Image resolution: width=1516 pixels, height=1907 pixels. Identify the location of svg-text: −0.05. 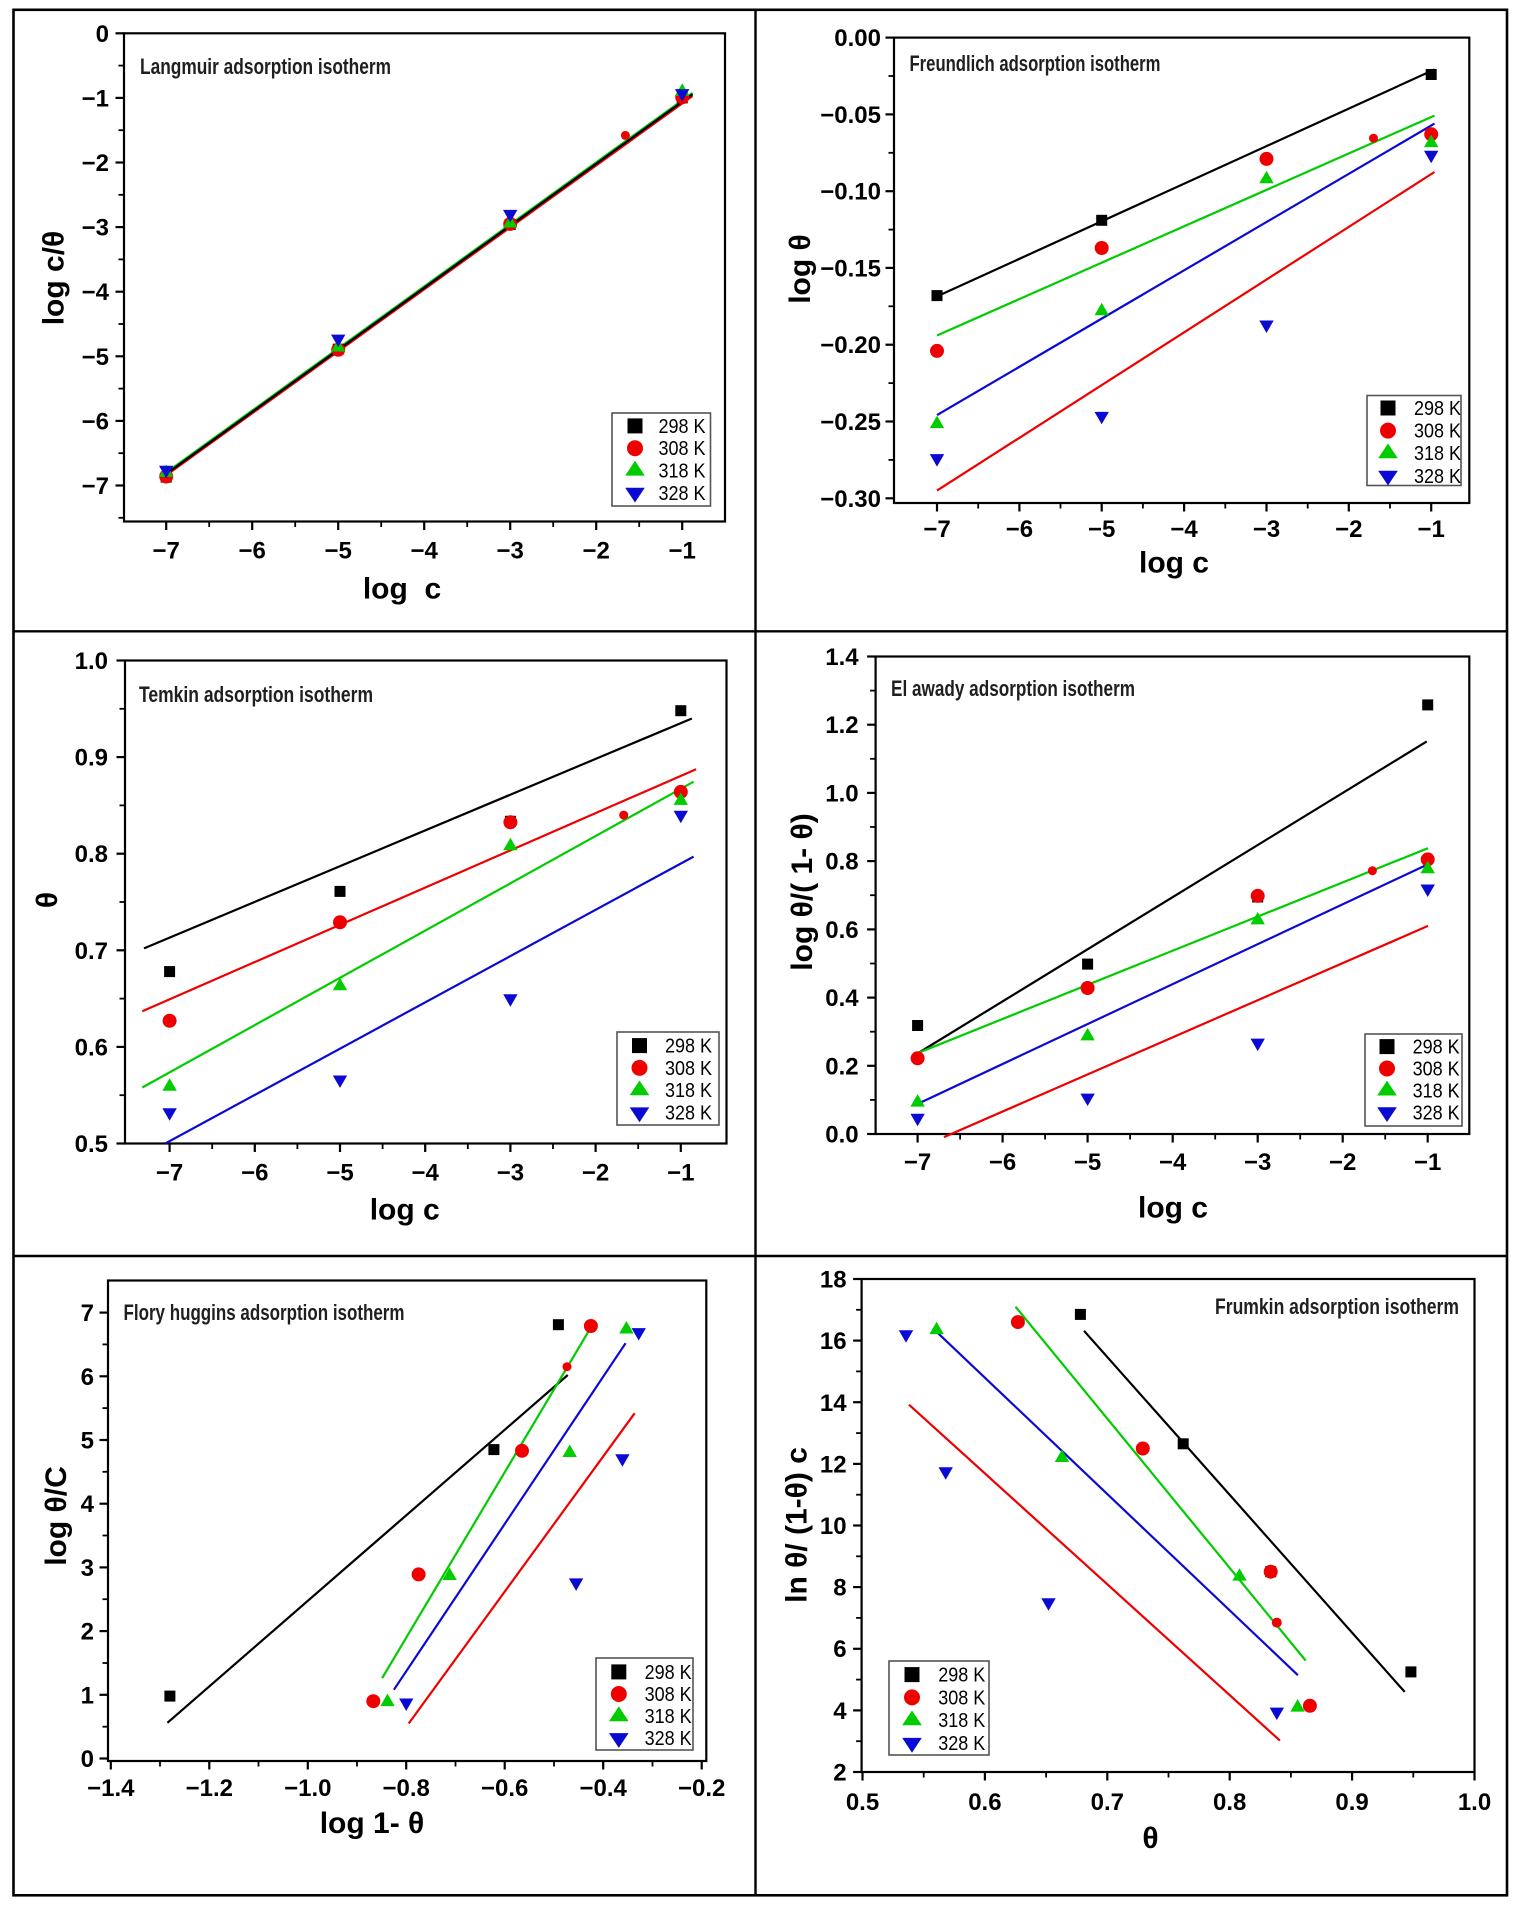
(850, 115).